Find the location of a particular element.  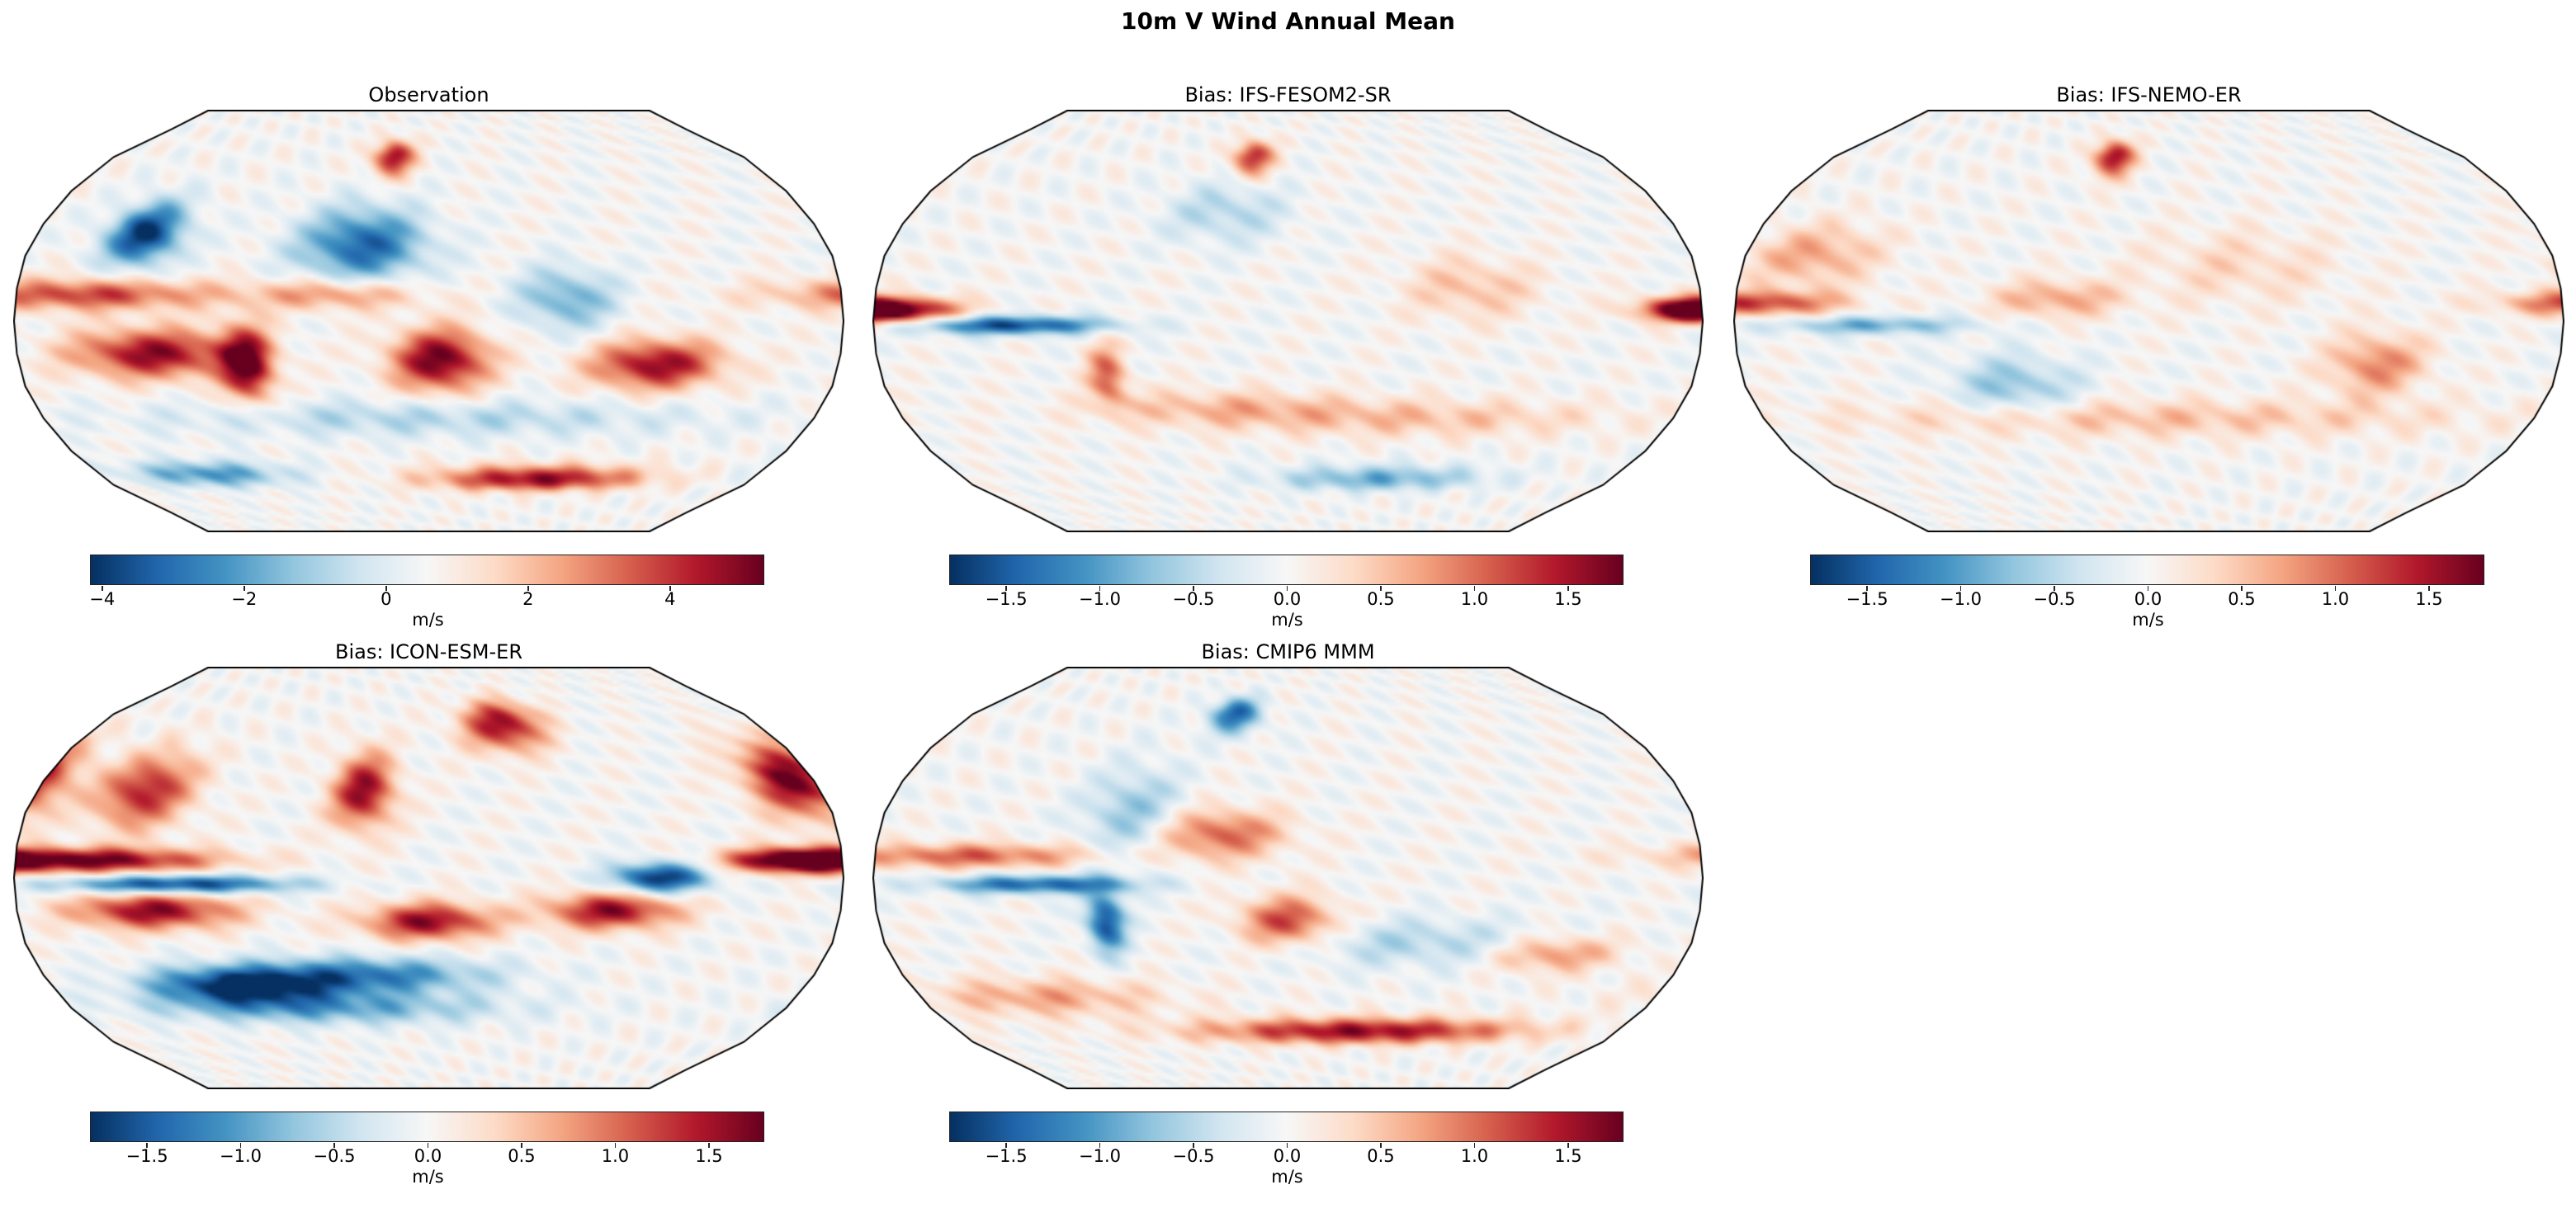

panel-title: Bias: IFS-NEMO-ER is located at coordinates (2149, 94).